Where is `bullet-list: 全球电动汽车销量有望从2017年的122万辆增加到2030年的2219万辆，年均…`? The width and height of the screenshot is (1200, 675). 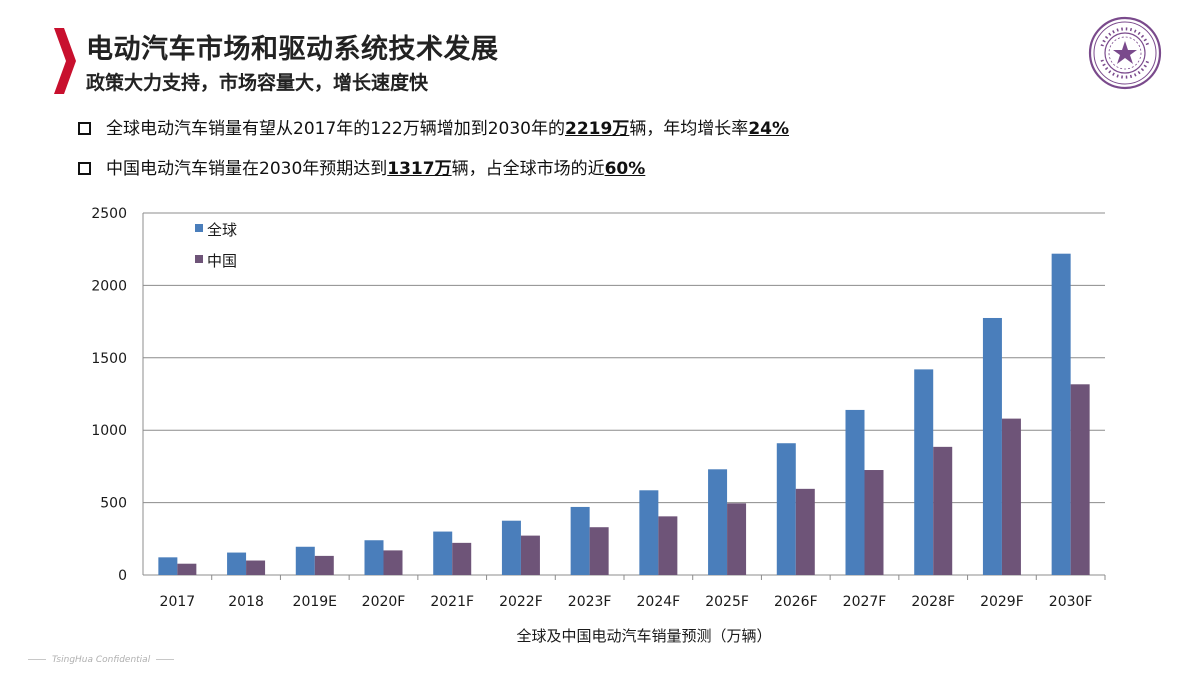
bullet-list: 全球电动汽车销量有望从2017年的122万辆增加到2030年的2219万辆，年均… is located at coordinates (433, 154).